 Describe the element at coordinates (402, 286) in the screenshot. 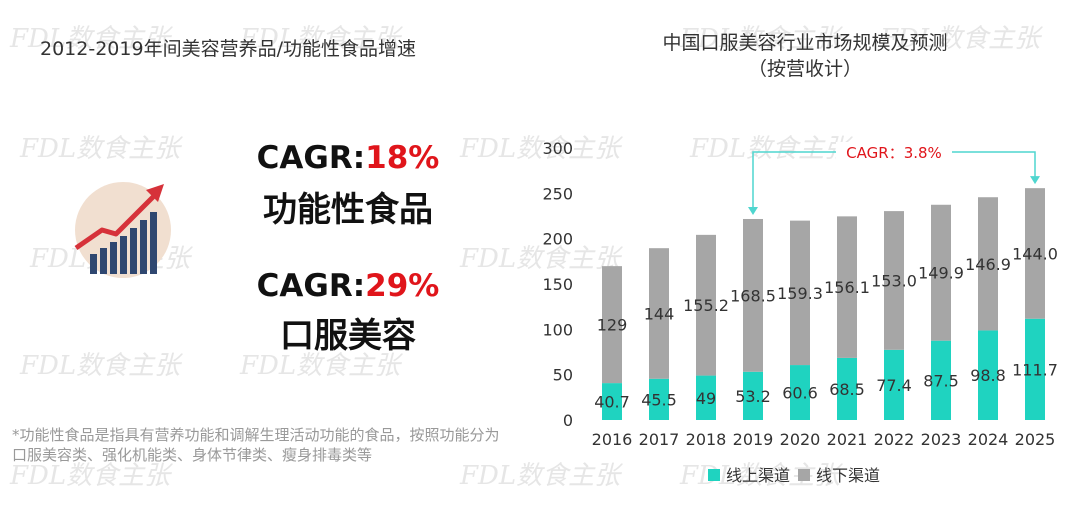

I see `cagr-value: 29%` at that location.